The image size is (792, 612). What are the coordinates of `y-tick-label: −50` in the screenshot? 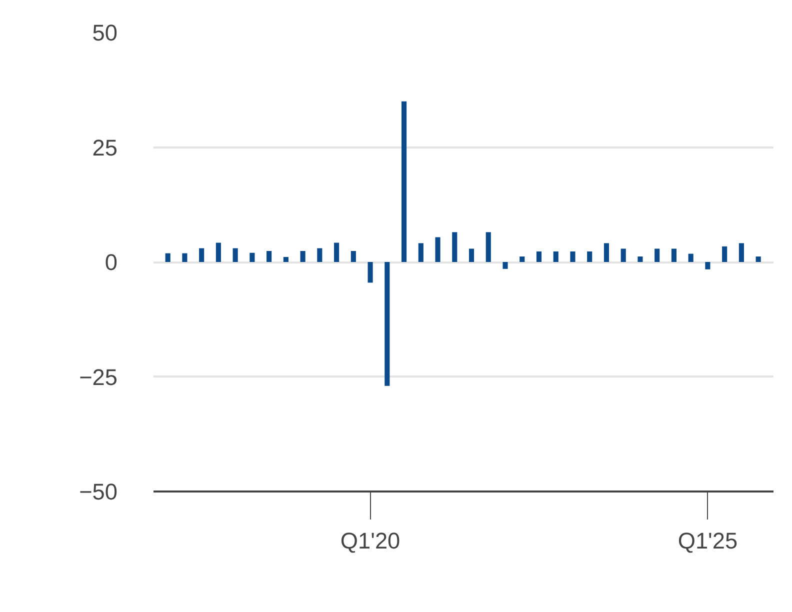 It's located at (98, 491).